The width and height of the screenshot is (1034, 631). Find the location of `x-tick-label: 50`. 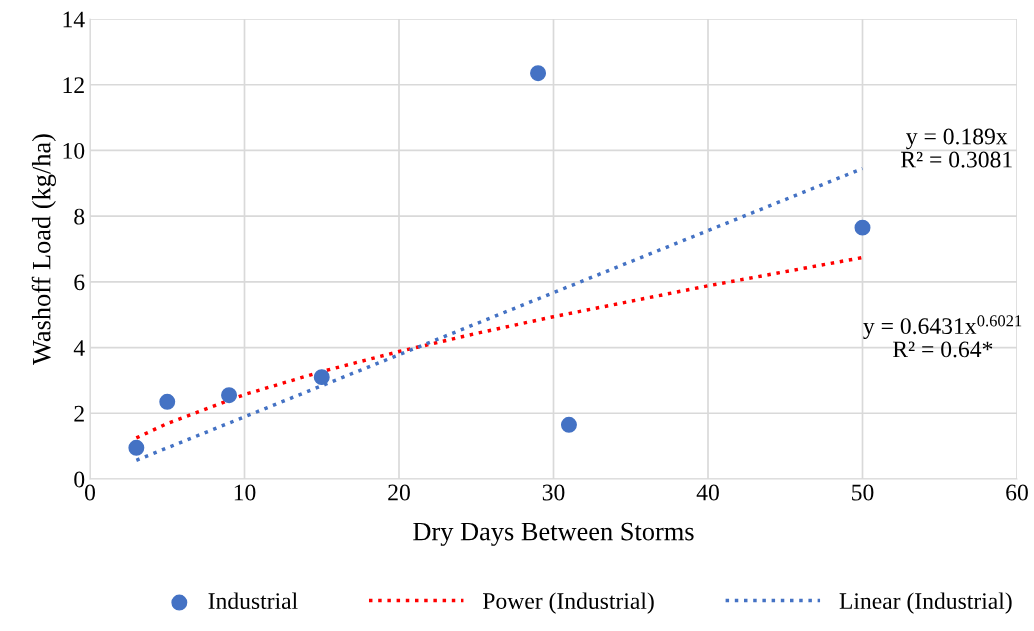

x-tick-label: 50 is located at coordinates (863, 492).